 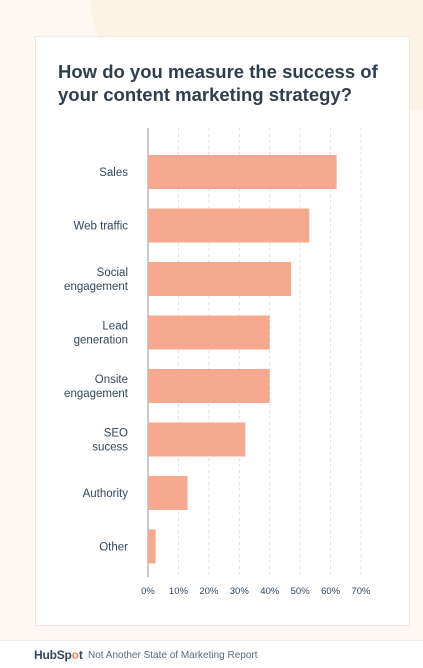 I want to click on x-tick-label: 50%, so click(x=301, y=591).